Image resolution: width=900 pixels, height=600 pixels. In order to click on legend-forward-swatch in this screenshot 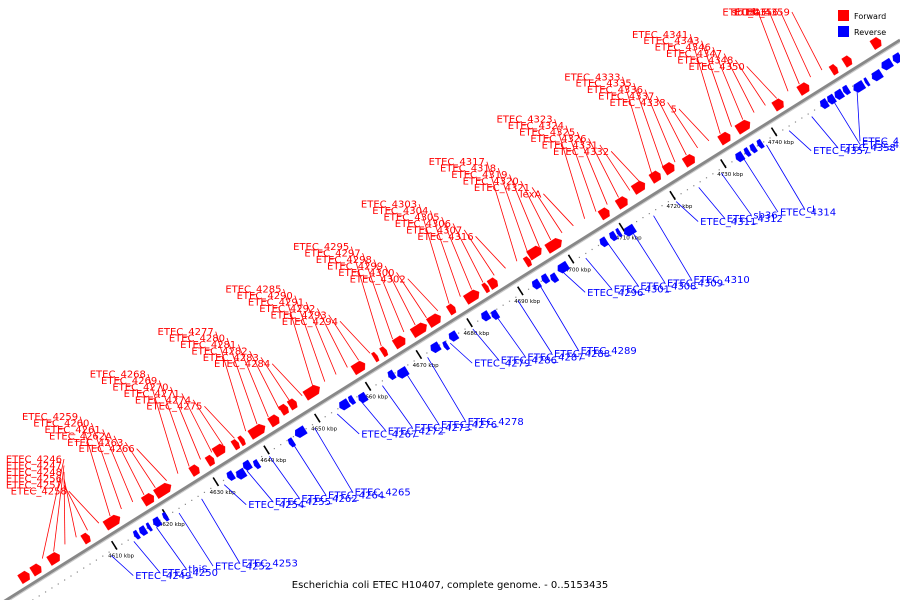, I will do `click(843, 15)`.